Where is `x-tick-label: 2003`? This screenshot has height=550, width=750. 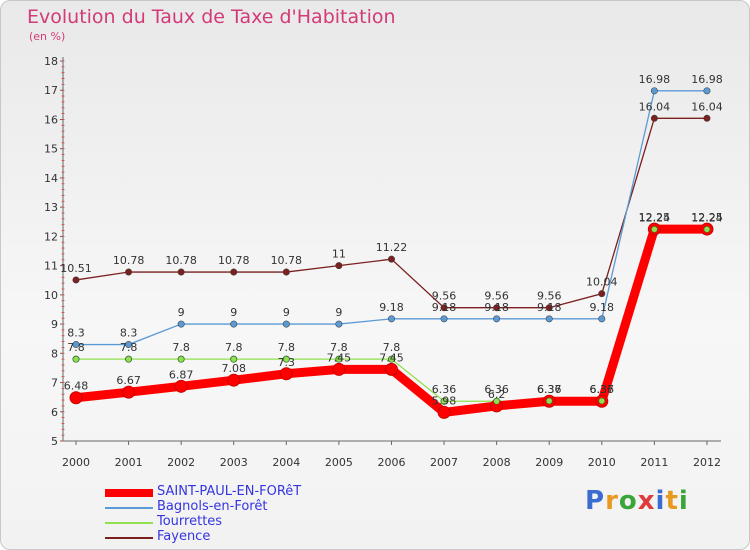
x-tick-label: 2003 is located at coordinates (234, 462).